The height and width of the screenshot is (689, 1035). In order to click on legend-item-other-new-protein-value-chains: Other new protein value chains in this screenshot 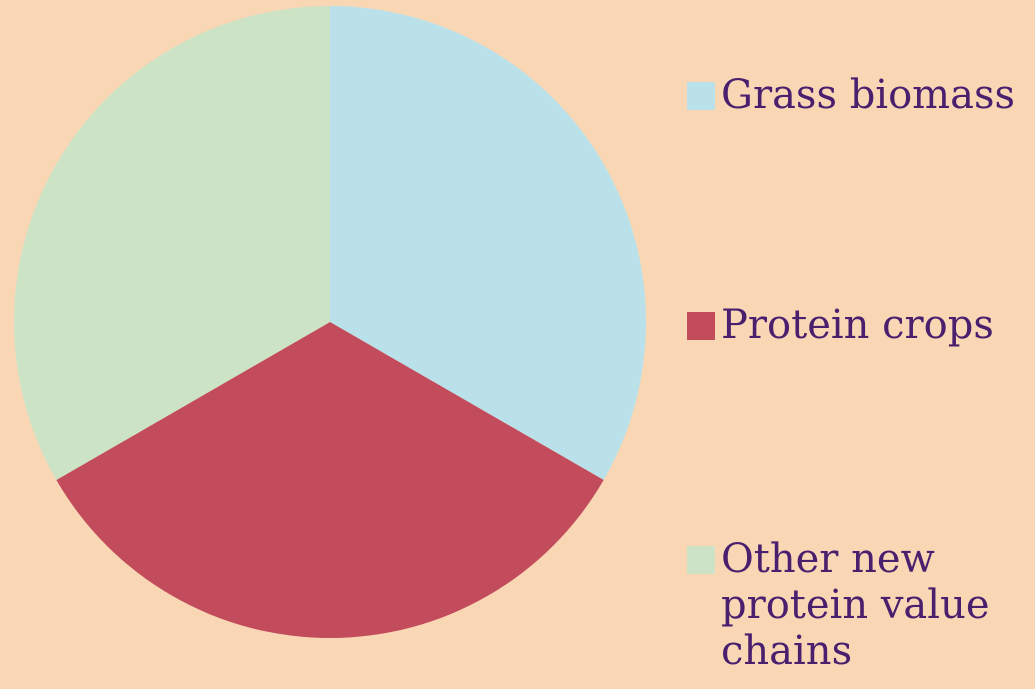, I will do `click(854, 605)`.